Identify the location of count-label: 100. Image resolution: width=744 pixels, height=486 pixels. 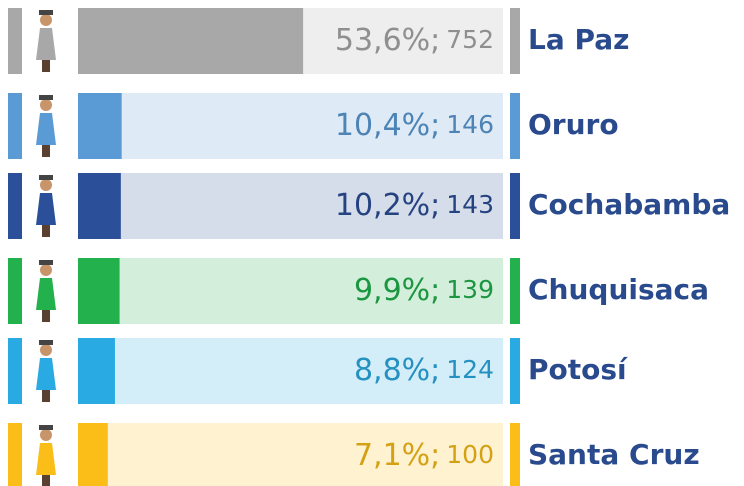
(470, 454).